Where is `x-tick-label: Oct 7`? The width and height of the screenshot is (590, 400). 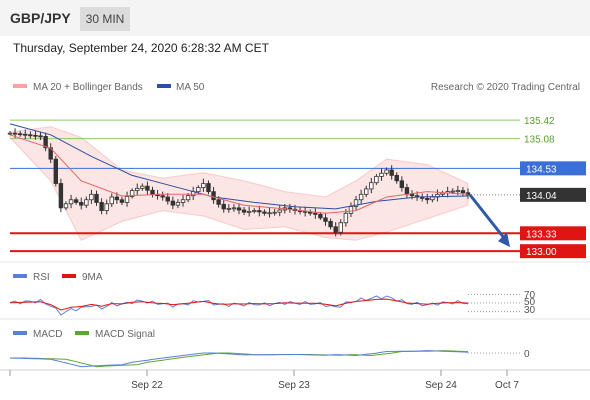 x-tick-label: Oct 7 is located at coordinates (507, 385).